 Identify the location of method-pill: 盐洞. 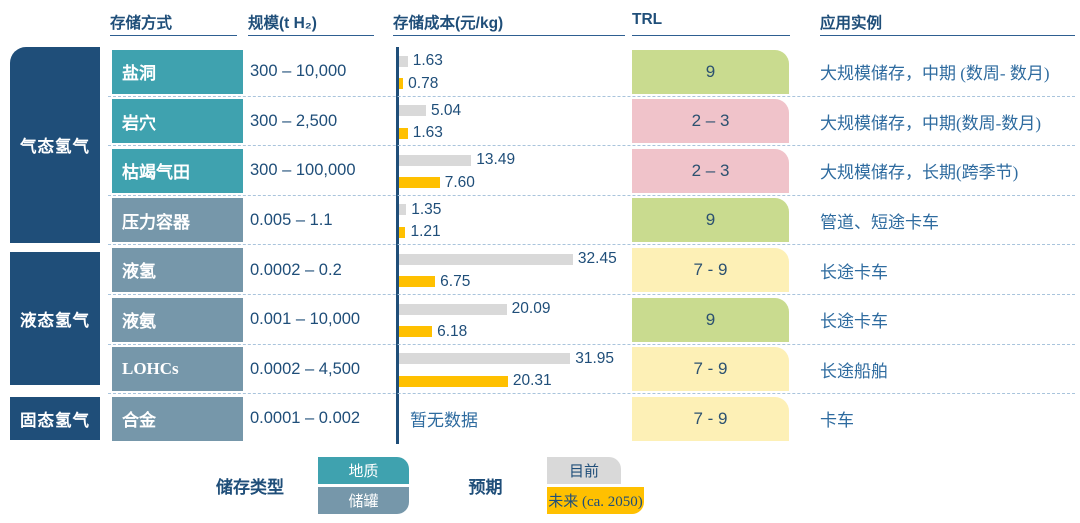
(177, 71).